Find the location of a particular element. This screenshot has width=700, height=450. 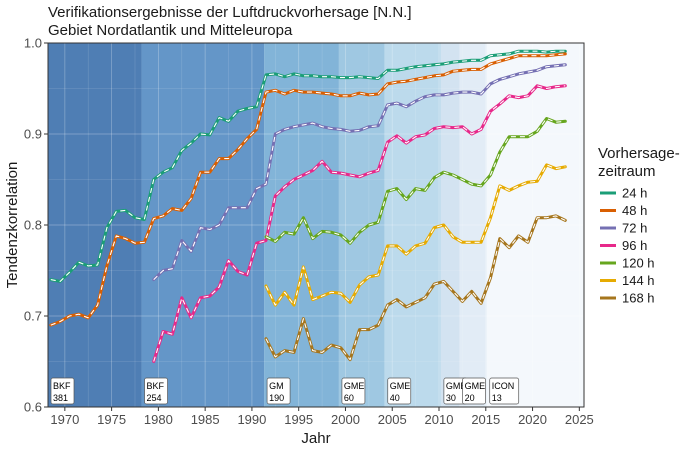

legend-item-72-h: 72 h is located at coordinates (623, 228).